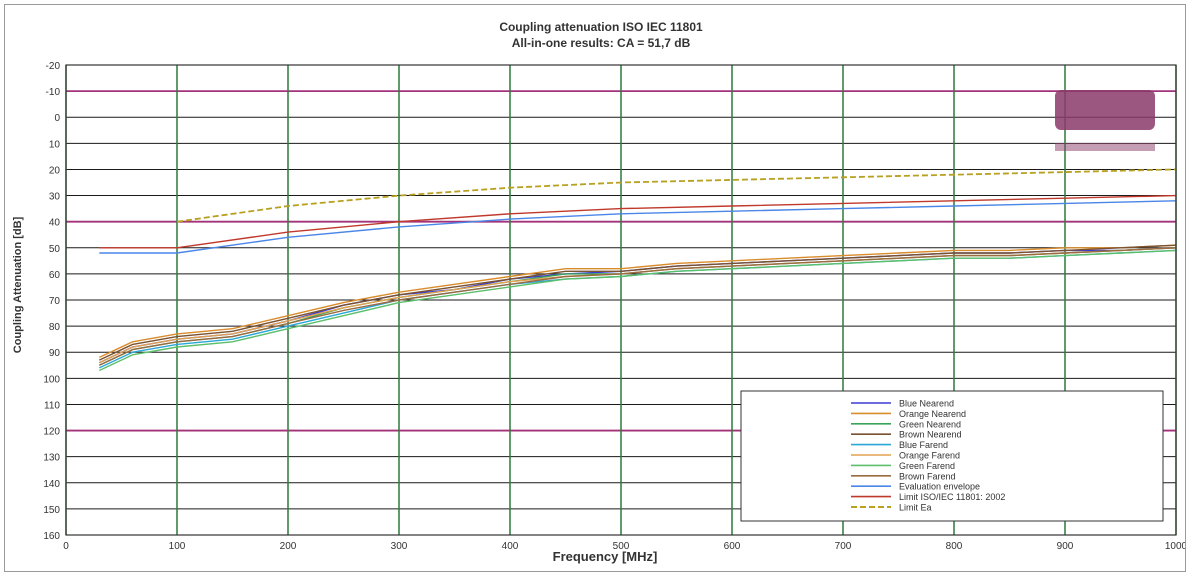 The width and height of the screenshot is (1192, 578). Describe the element at coordinates (55, 170) in the screenshot. I see `y-tick-label: 20` at that location.